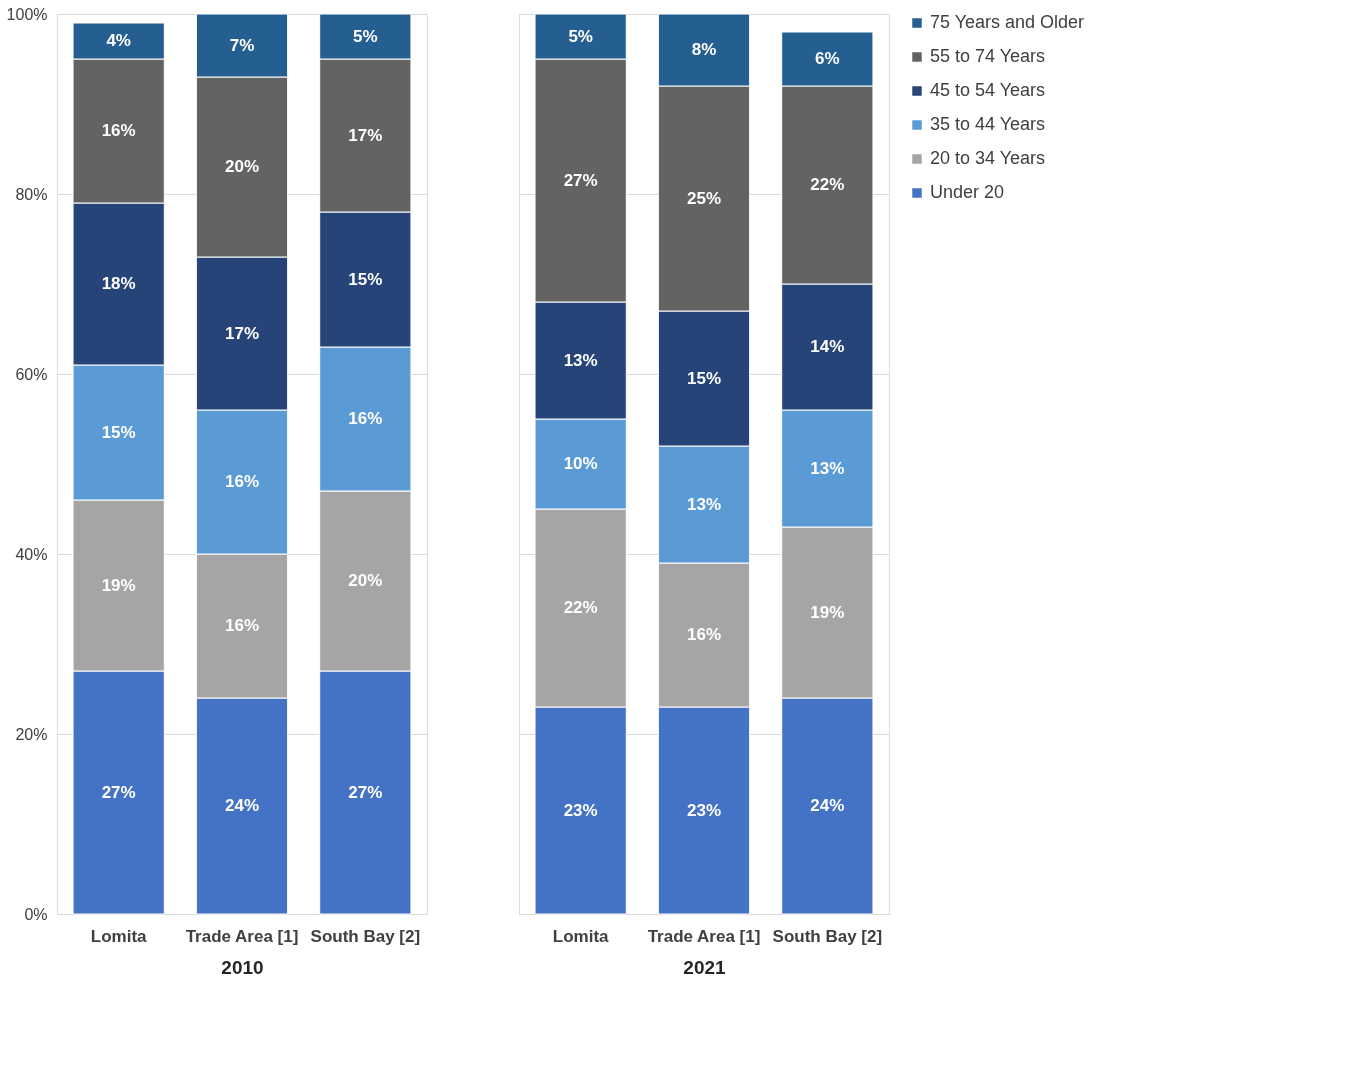  What do you see at coordinates (31, 734) in the screenshot?
I see `y-tick-label: 20%` at bounding box center [31, 734].